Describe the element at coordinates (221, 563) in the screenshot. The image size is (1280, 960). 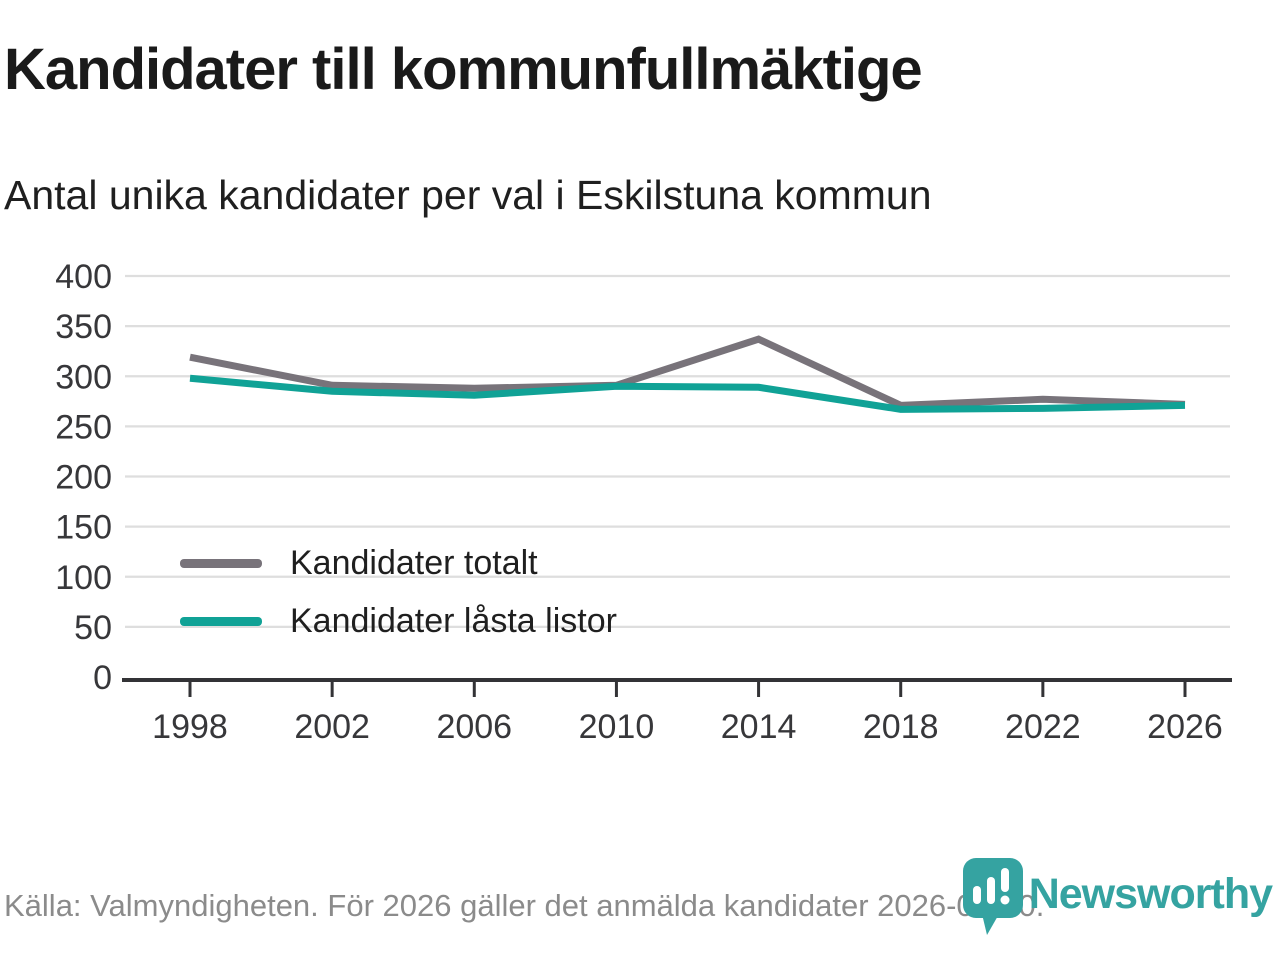
I see `legend-swatch-totalt` at that location.